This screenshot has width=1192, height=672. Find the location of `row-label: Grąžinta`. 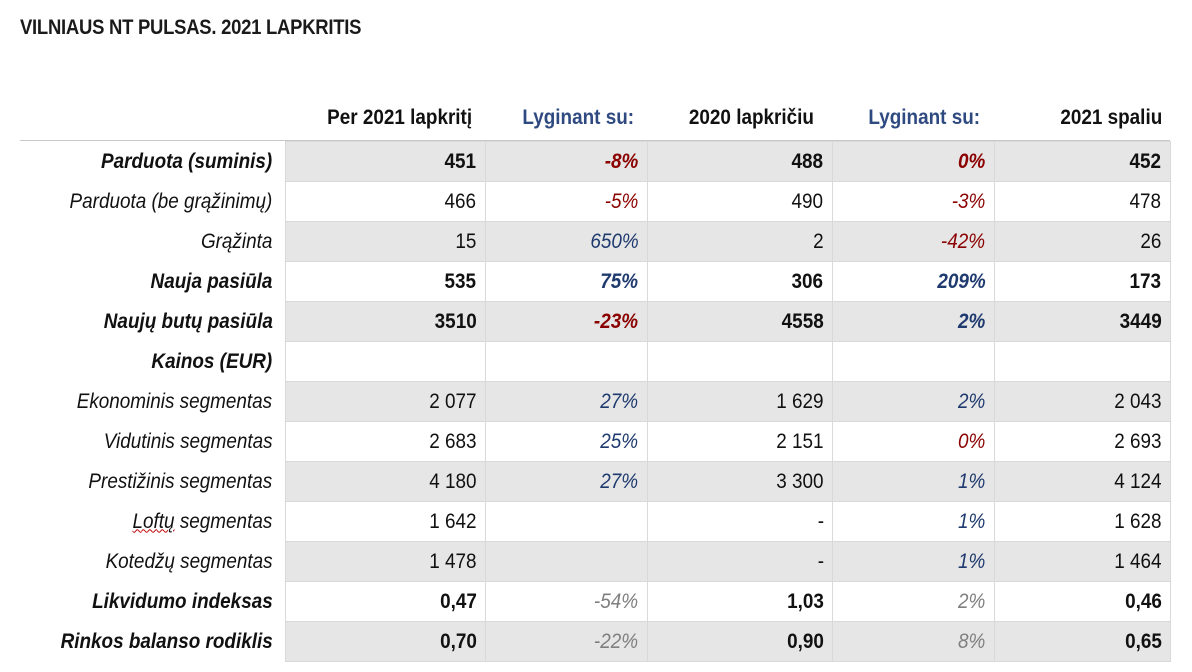

row-label: Grąžinta is located at coordinates (152, 241).